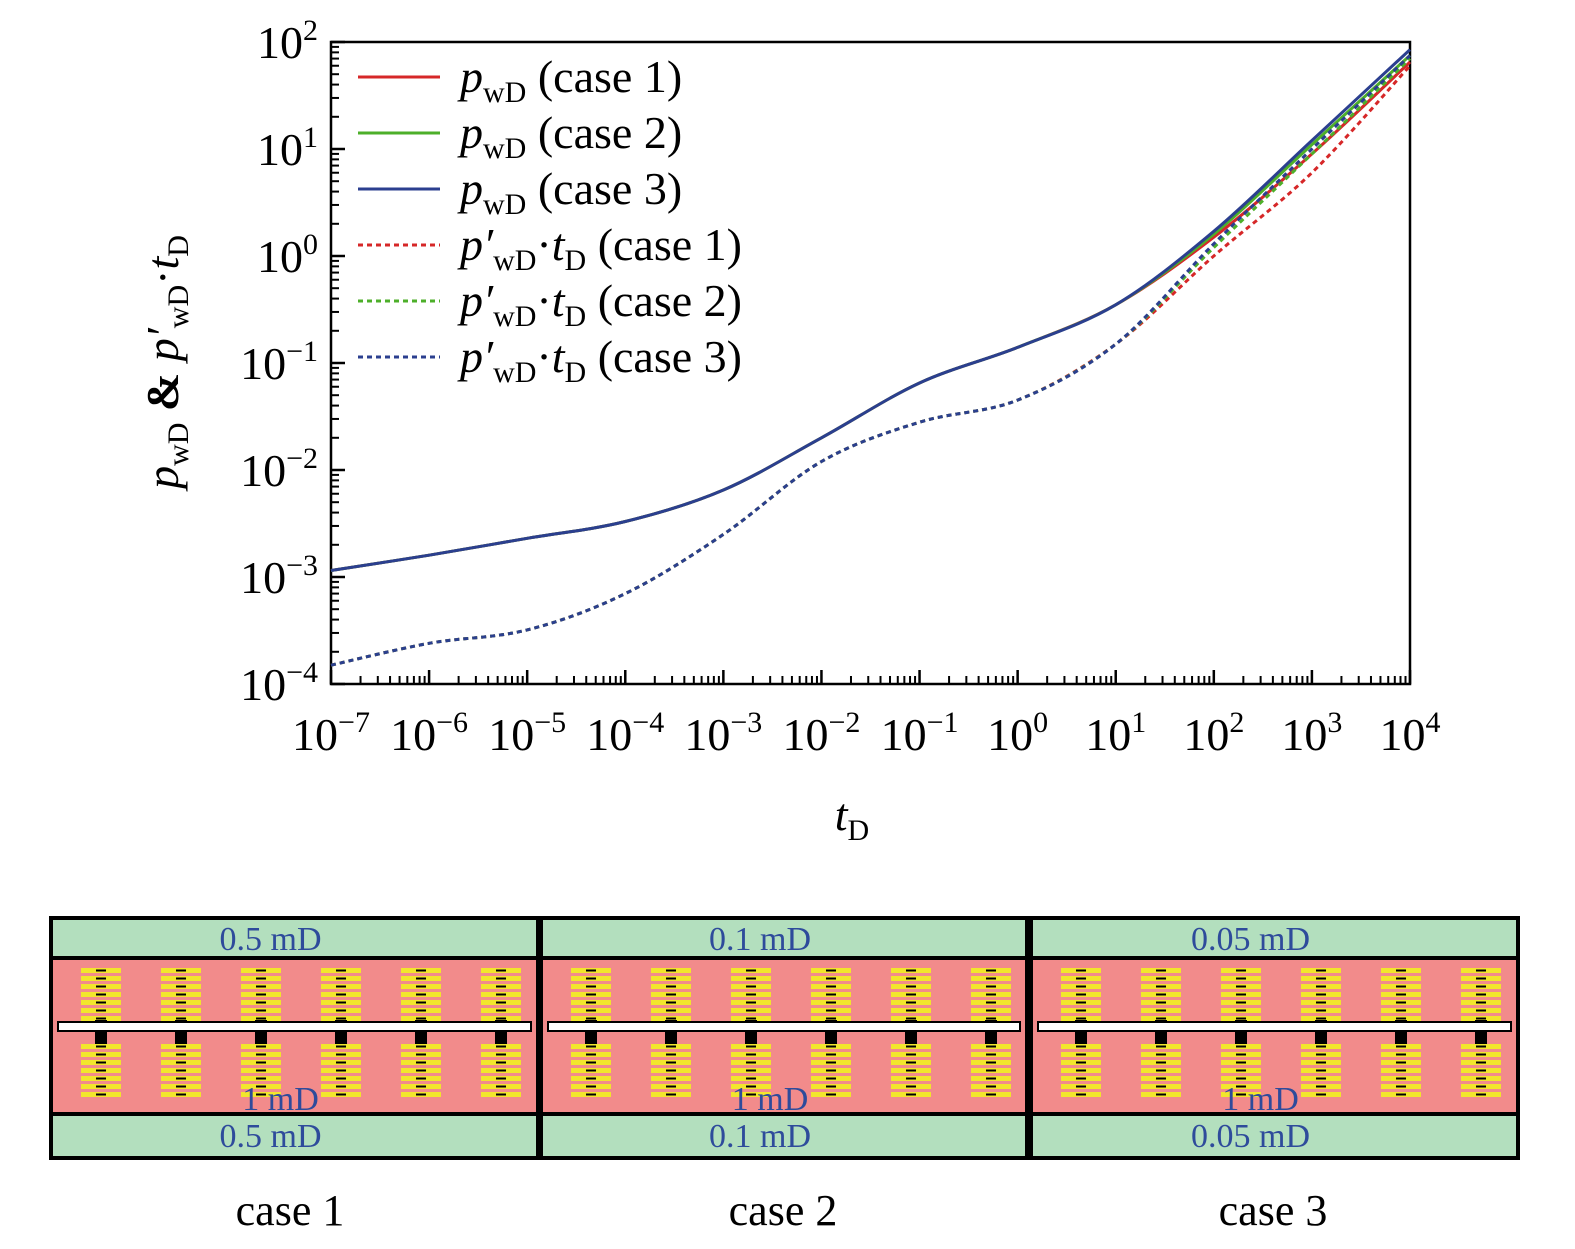 This screenshot has width=1575, height=1249. I want to click on y-tick-label: 10², so click(287, 41).